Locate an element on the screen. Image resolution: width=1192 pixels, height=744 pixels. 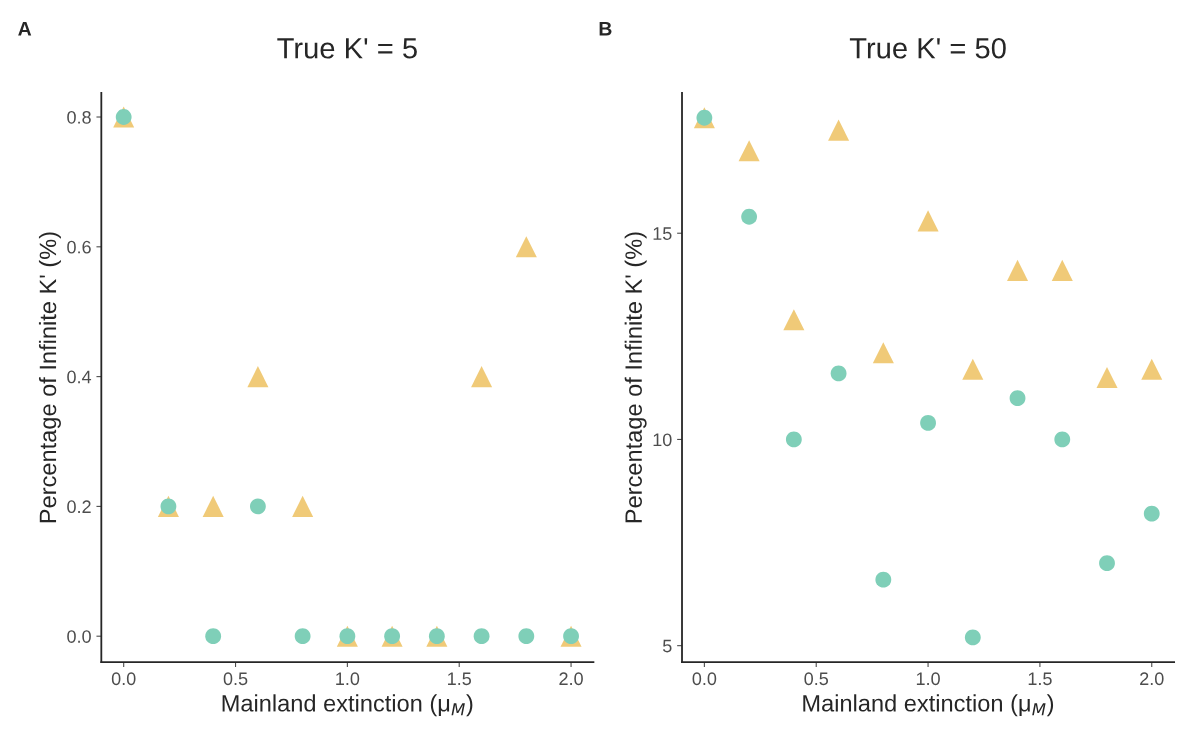
y-tick-label: 0.8 is located at coordinates (79, 117).